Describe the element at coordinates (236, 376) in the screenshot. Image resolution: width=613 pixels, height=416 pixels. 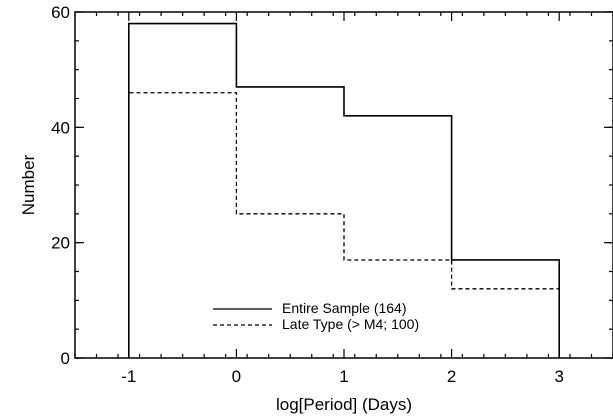
I see `x-tick-label: 0` at that location.